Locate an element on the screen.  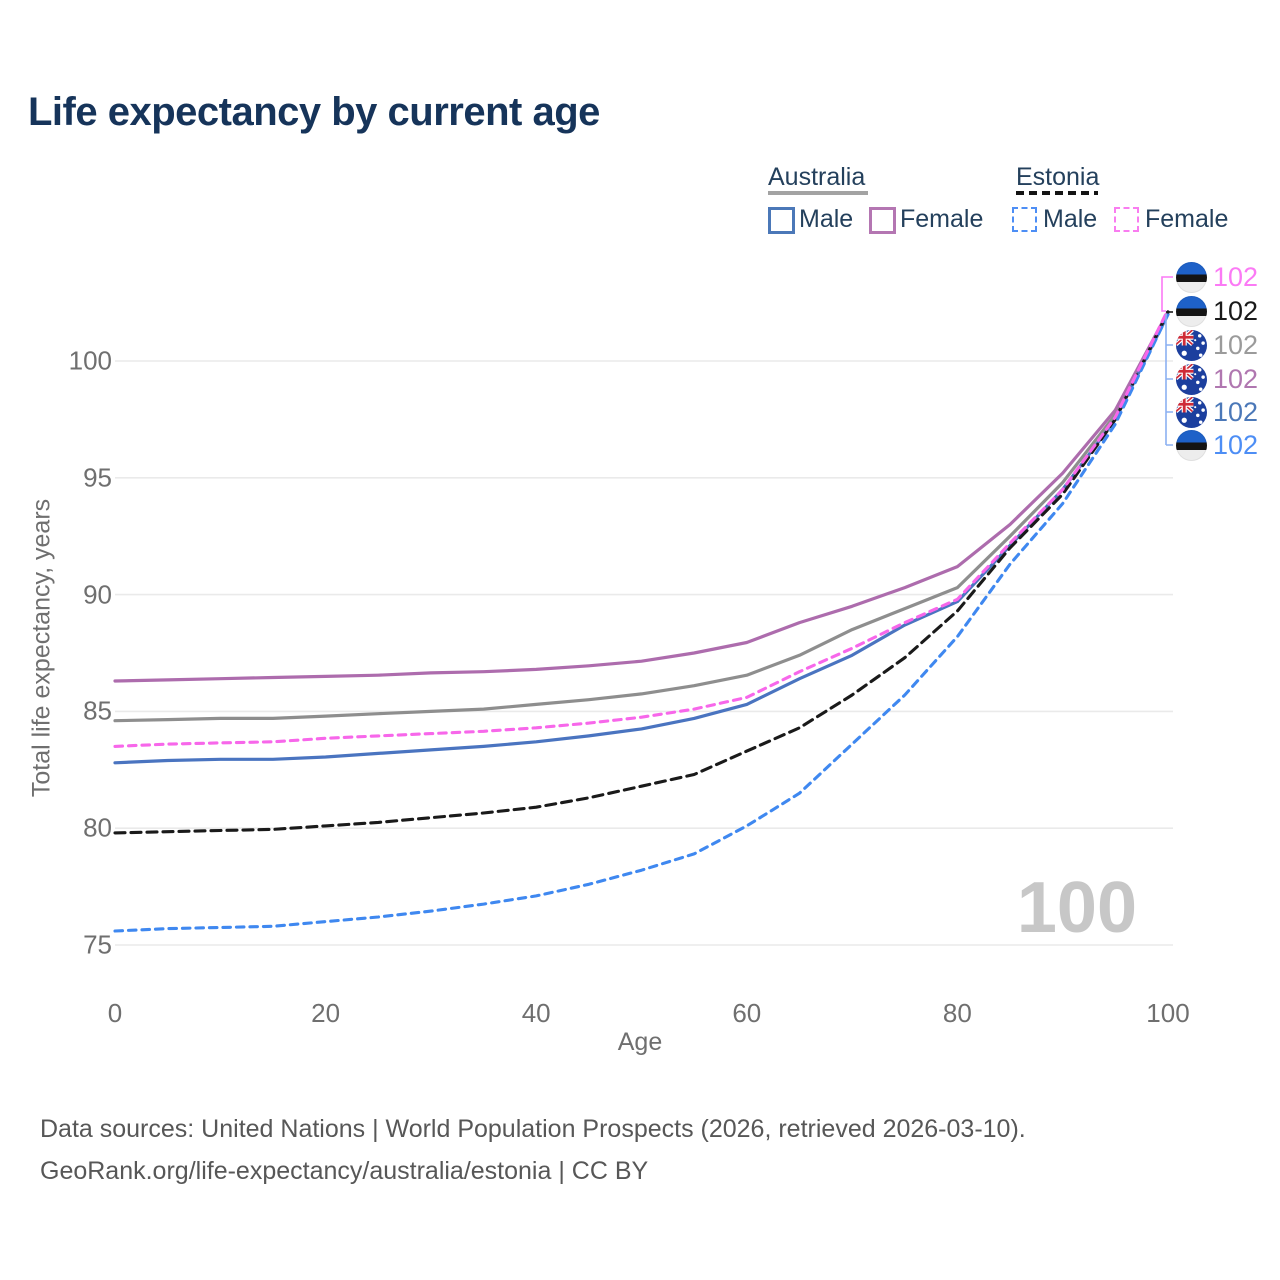
y-tick-95: 95 is located at coordinates (97, 477).